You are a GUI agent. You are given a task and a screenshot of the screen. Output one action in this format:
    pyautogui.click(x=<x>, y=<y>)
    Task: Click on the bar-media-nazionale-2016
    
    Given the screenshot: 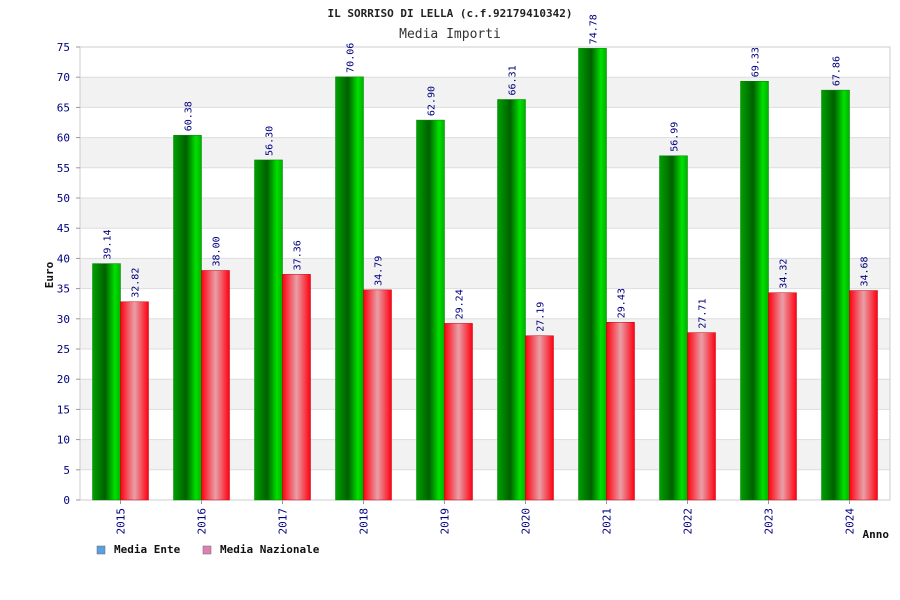 What is the action you would take?
    pyautogui.click(x=215, y=385)
    